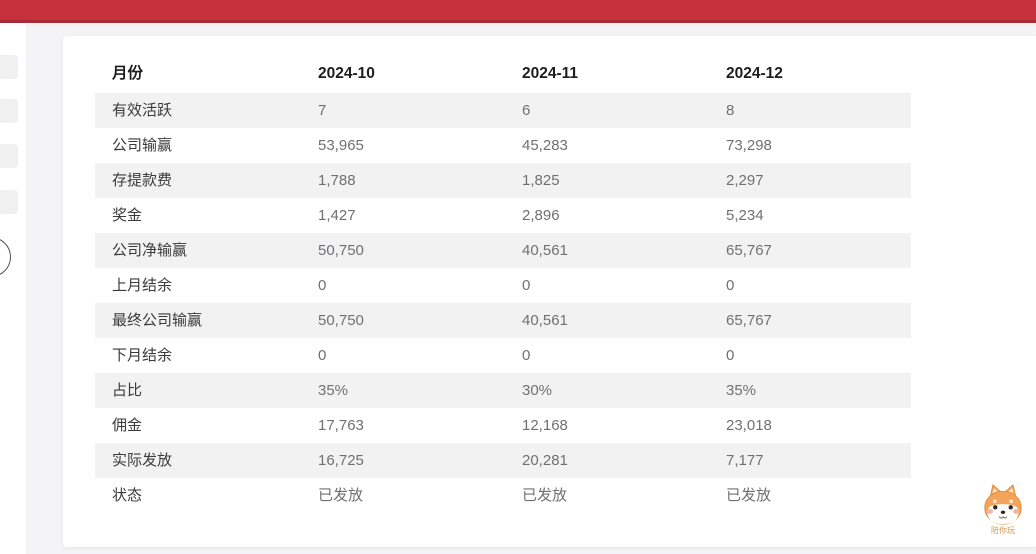 This screenshot has width=1036, height=554. I want to click on row-label: 状态, so click(127, 495).